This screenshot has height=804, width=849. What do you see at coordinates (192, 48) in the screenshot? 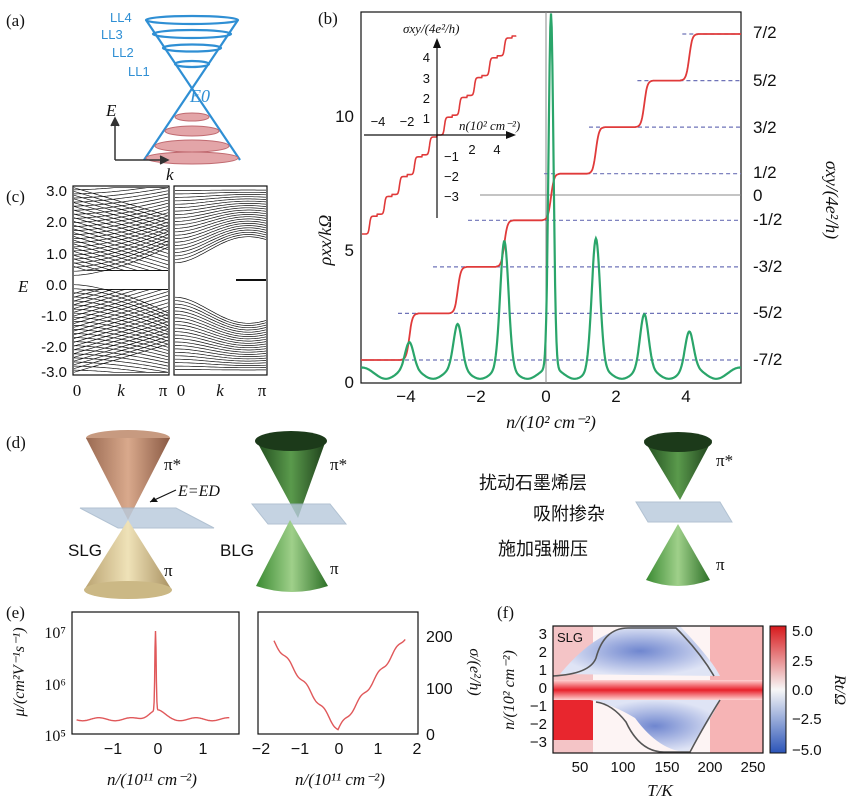
I see `ll2-ellipse` at bounding box center [192, 48].